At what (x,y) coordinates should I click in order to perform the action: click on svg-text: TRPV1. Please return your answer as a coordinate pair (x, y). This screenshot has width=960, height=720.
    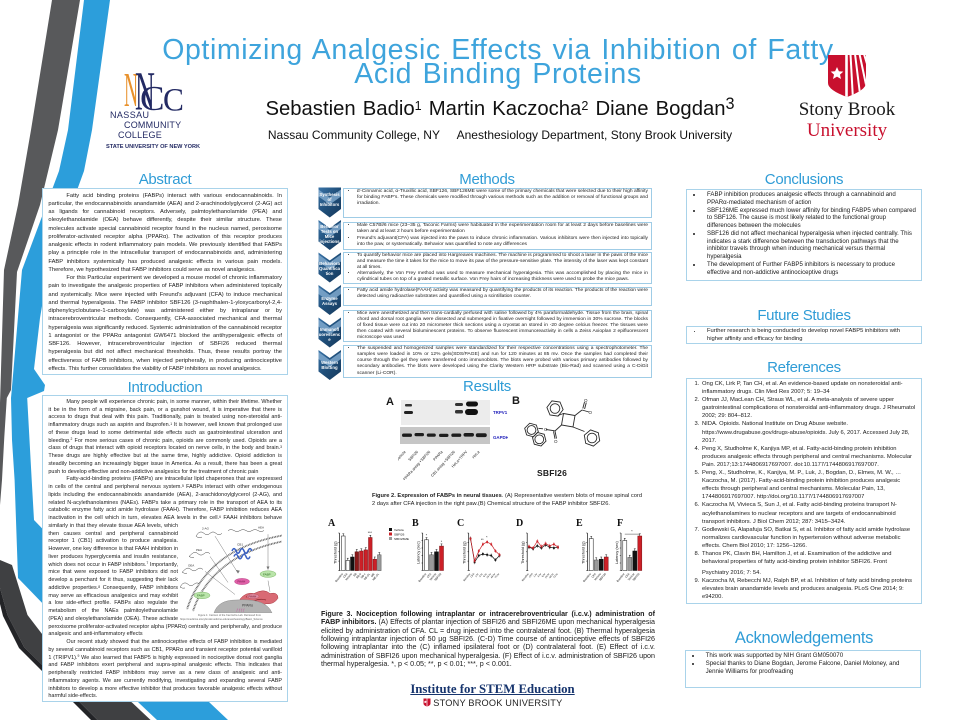
    Looking at the image, I should click on (500, 412).